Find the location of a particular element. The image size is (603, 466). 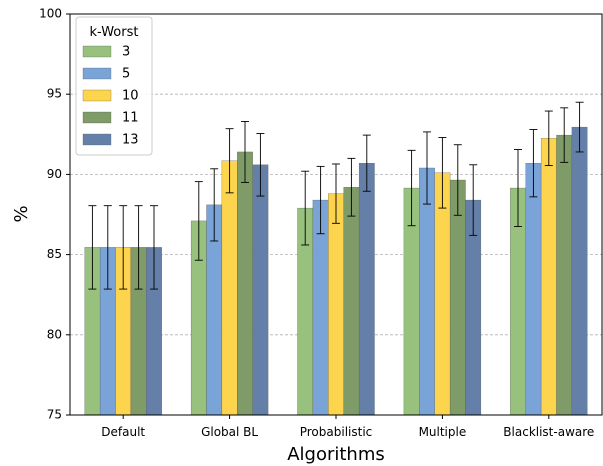

legend-swatch-k10 is located at coordinates (97, 95).